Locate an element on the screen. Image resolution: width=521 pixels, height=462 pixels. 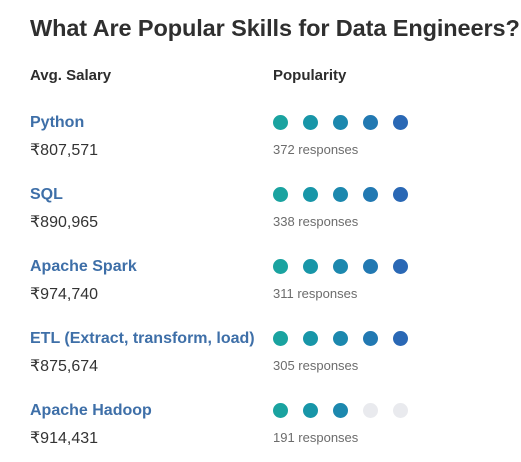
skill-row-apache-spark: Apache Spark ₹974,740 311 responses is located at coordinates (260, 288).